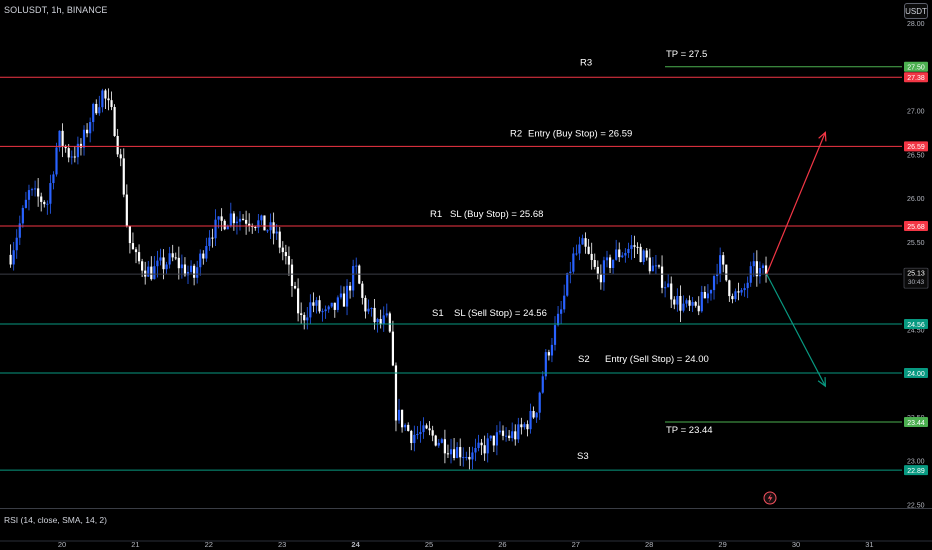  I want to click on y-axis-tick-label: 23.00, so click(916, 462).